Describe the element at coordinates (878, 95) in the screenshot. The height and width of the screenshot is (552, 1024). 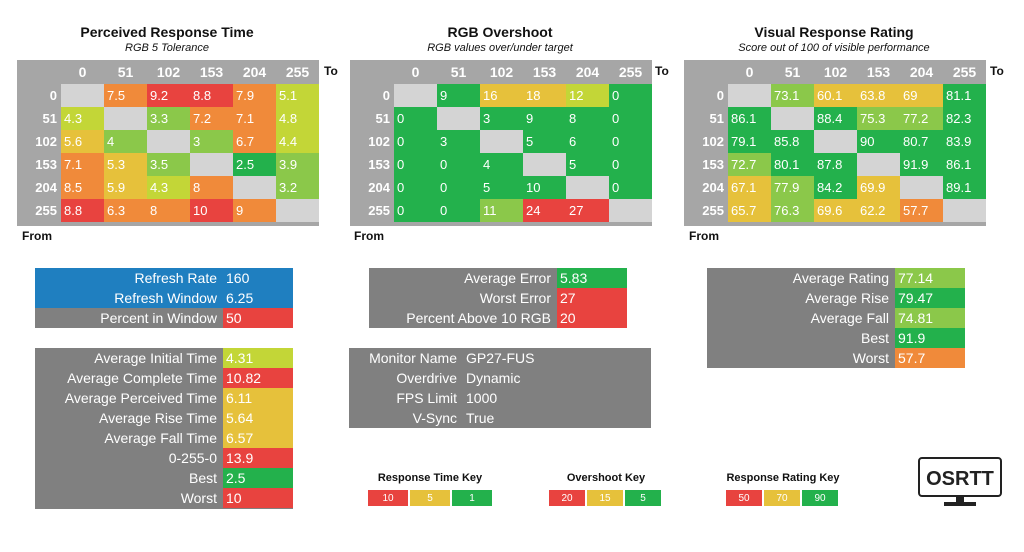
I see `grid-cell: 63.8` at that location.